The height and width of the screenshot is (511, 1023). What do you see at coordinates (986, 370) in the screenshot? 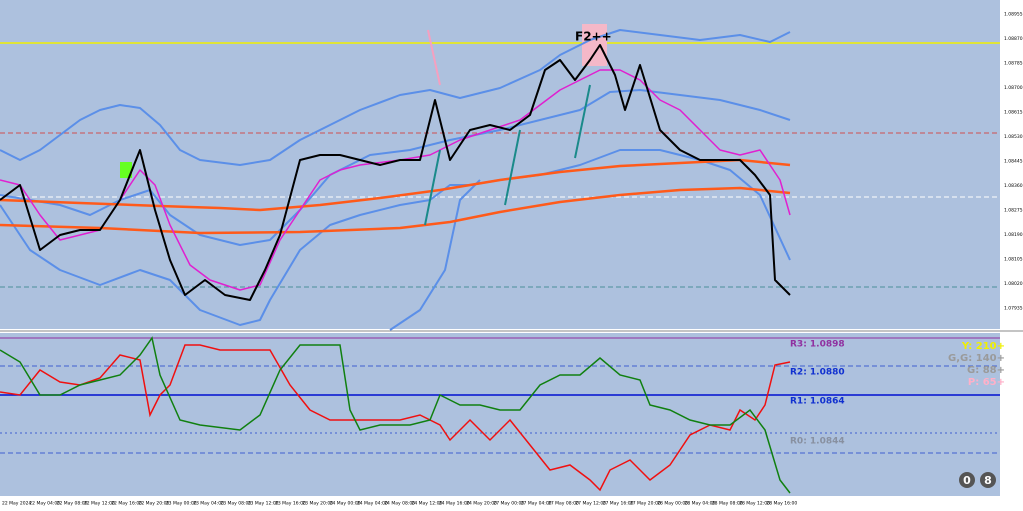
I see `target-label: G: 88+` at bounding box center [986, 370].